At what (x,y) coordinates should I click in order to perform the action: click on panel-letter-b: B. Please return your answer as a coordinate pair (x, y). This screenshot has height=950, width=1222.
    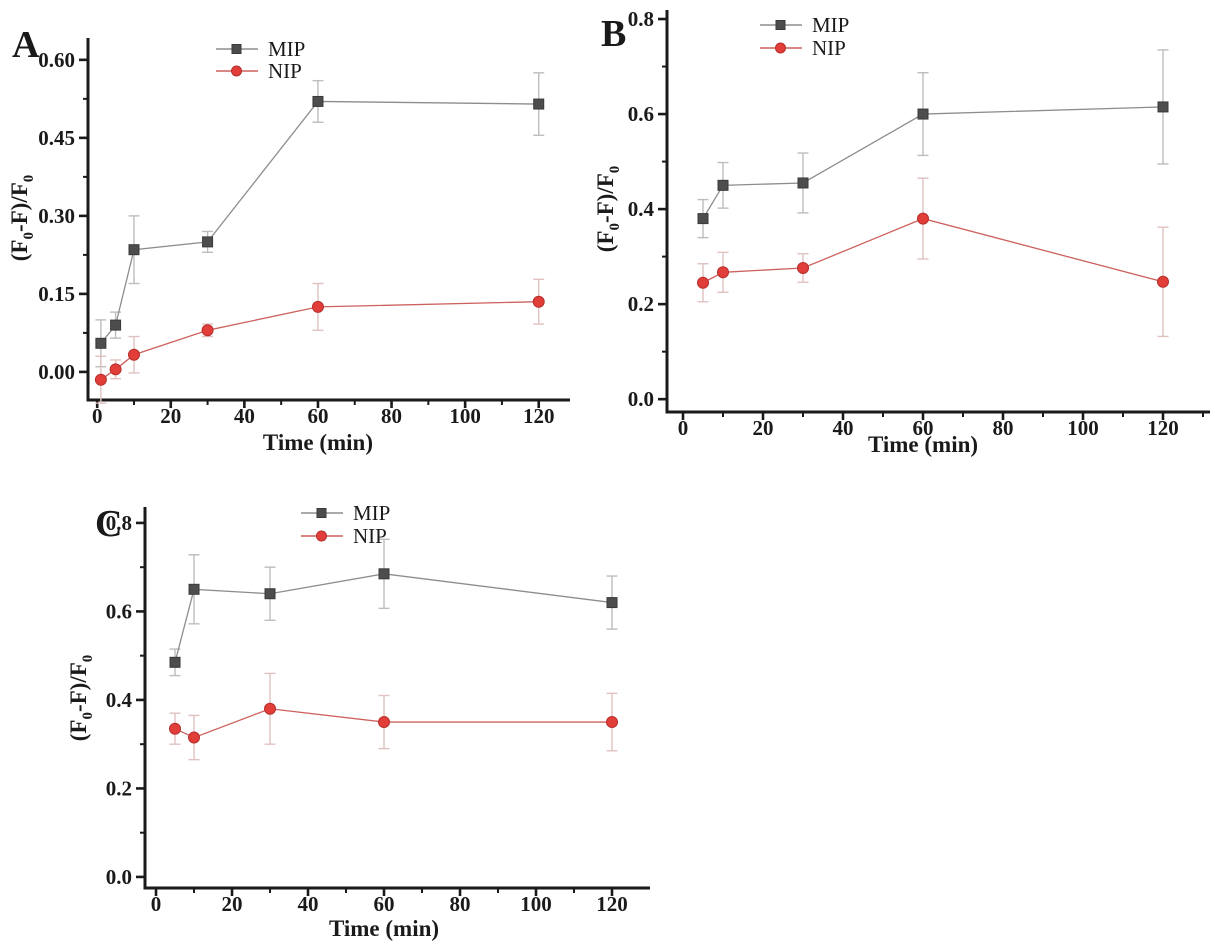
    Looking at the image, I should click on (613, 34).